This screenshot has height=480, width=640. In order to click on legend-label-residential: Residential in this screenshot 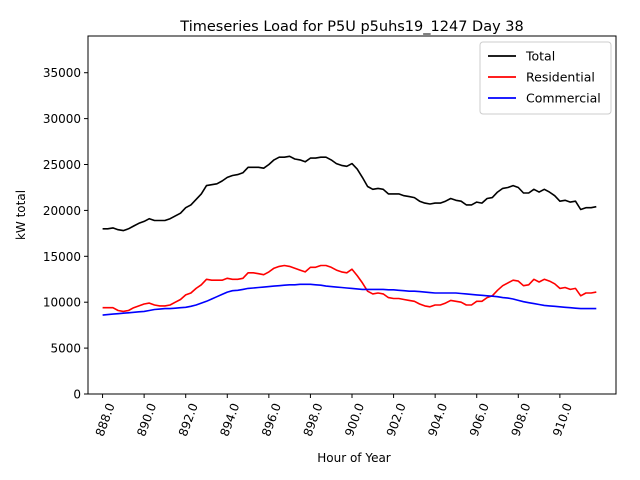, I will do `click(560, 77)`.